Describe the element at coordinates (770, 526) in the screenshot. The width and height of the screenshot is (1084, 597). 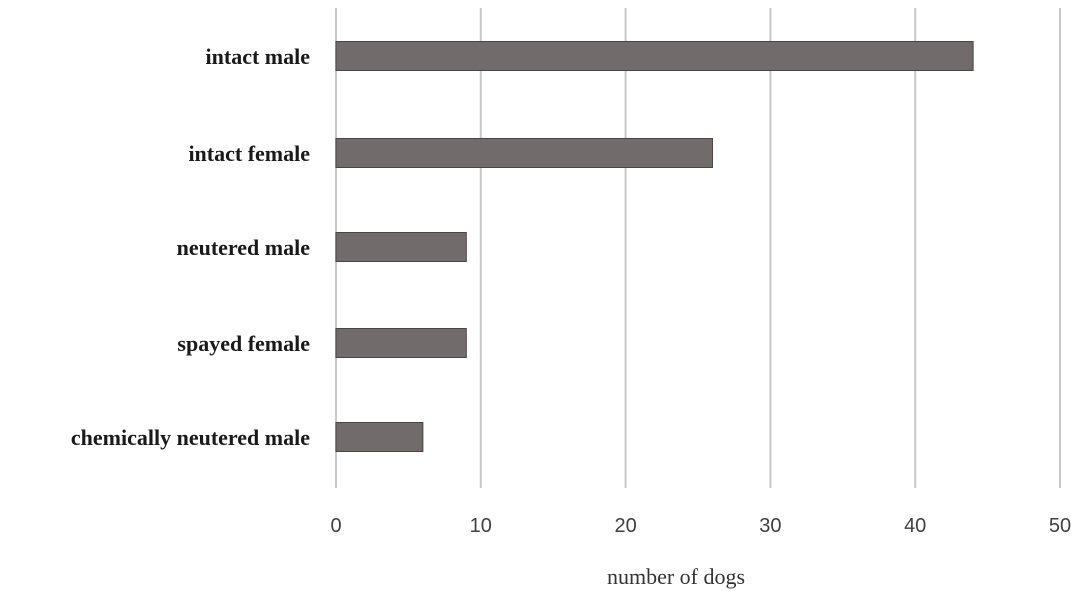
I see `x-tick-label-30: 30` at that location.